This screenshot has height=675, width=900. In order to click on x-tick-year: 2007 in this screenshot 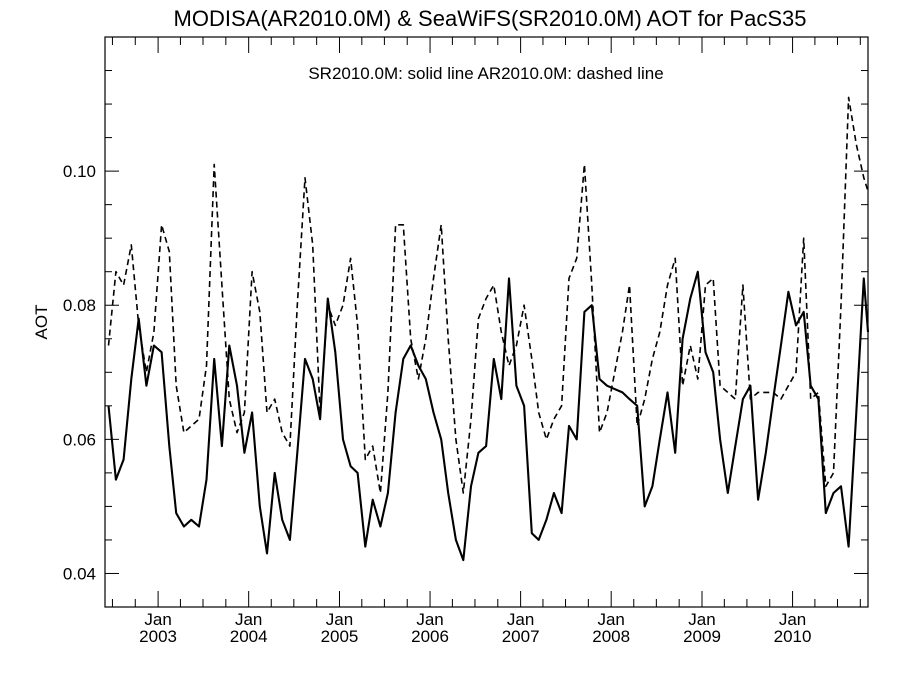, I will do `click(521, 636)`.